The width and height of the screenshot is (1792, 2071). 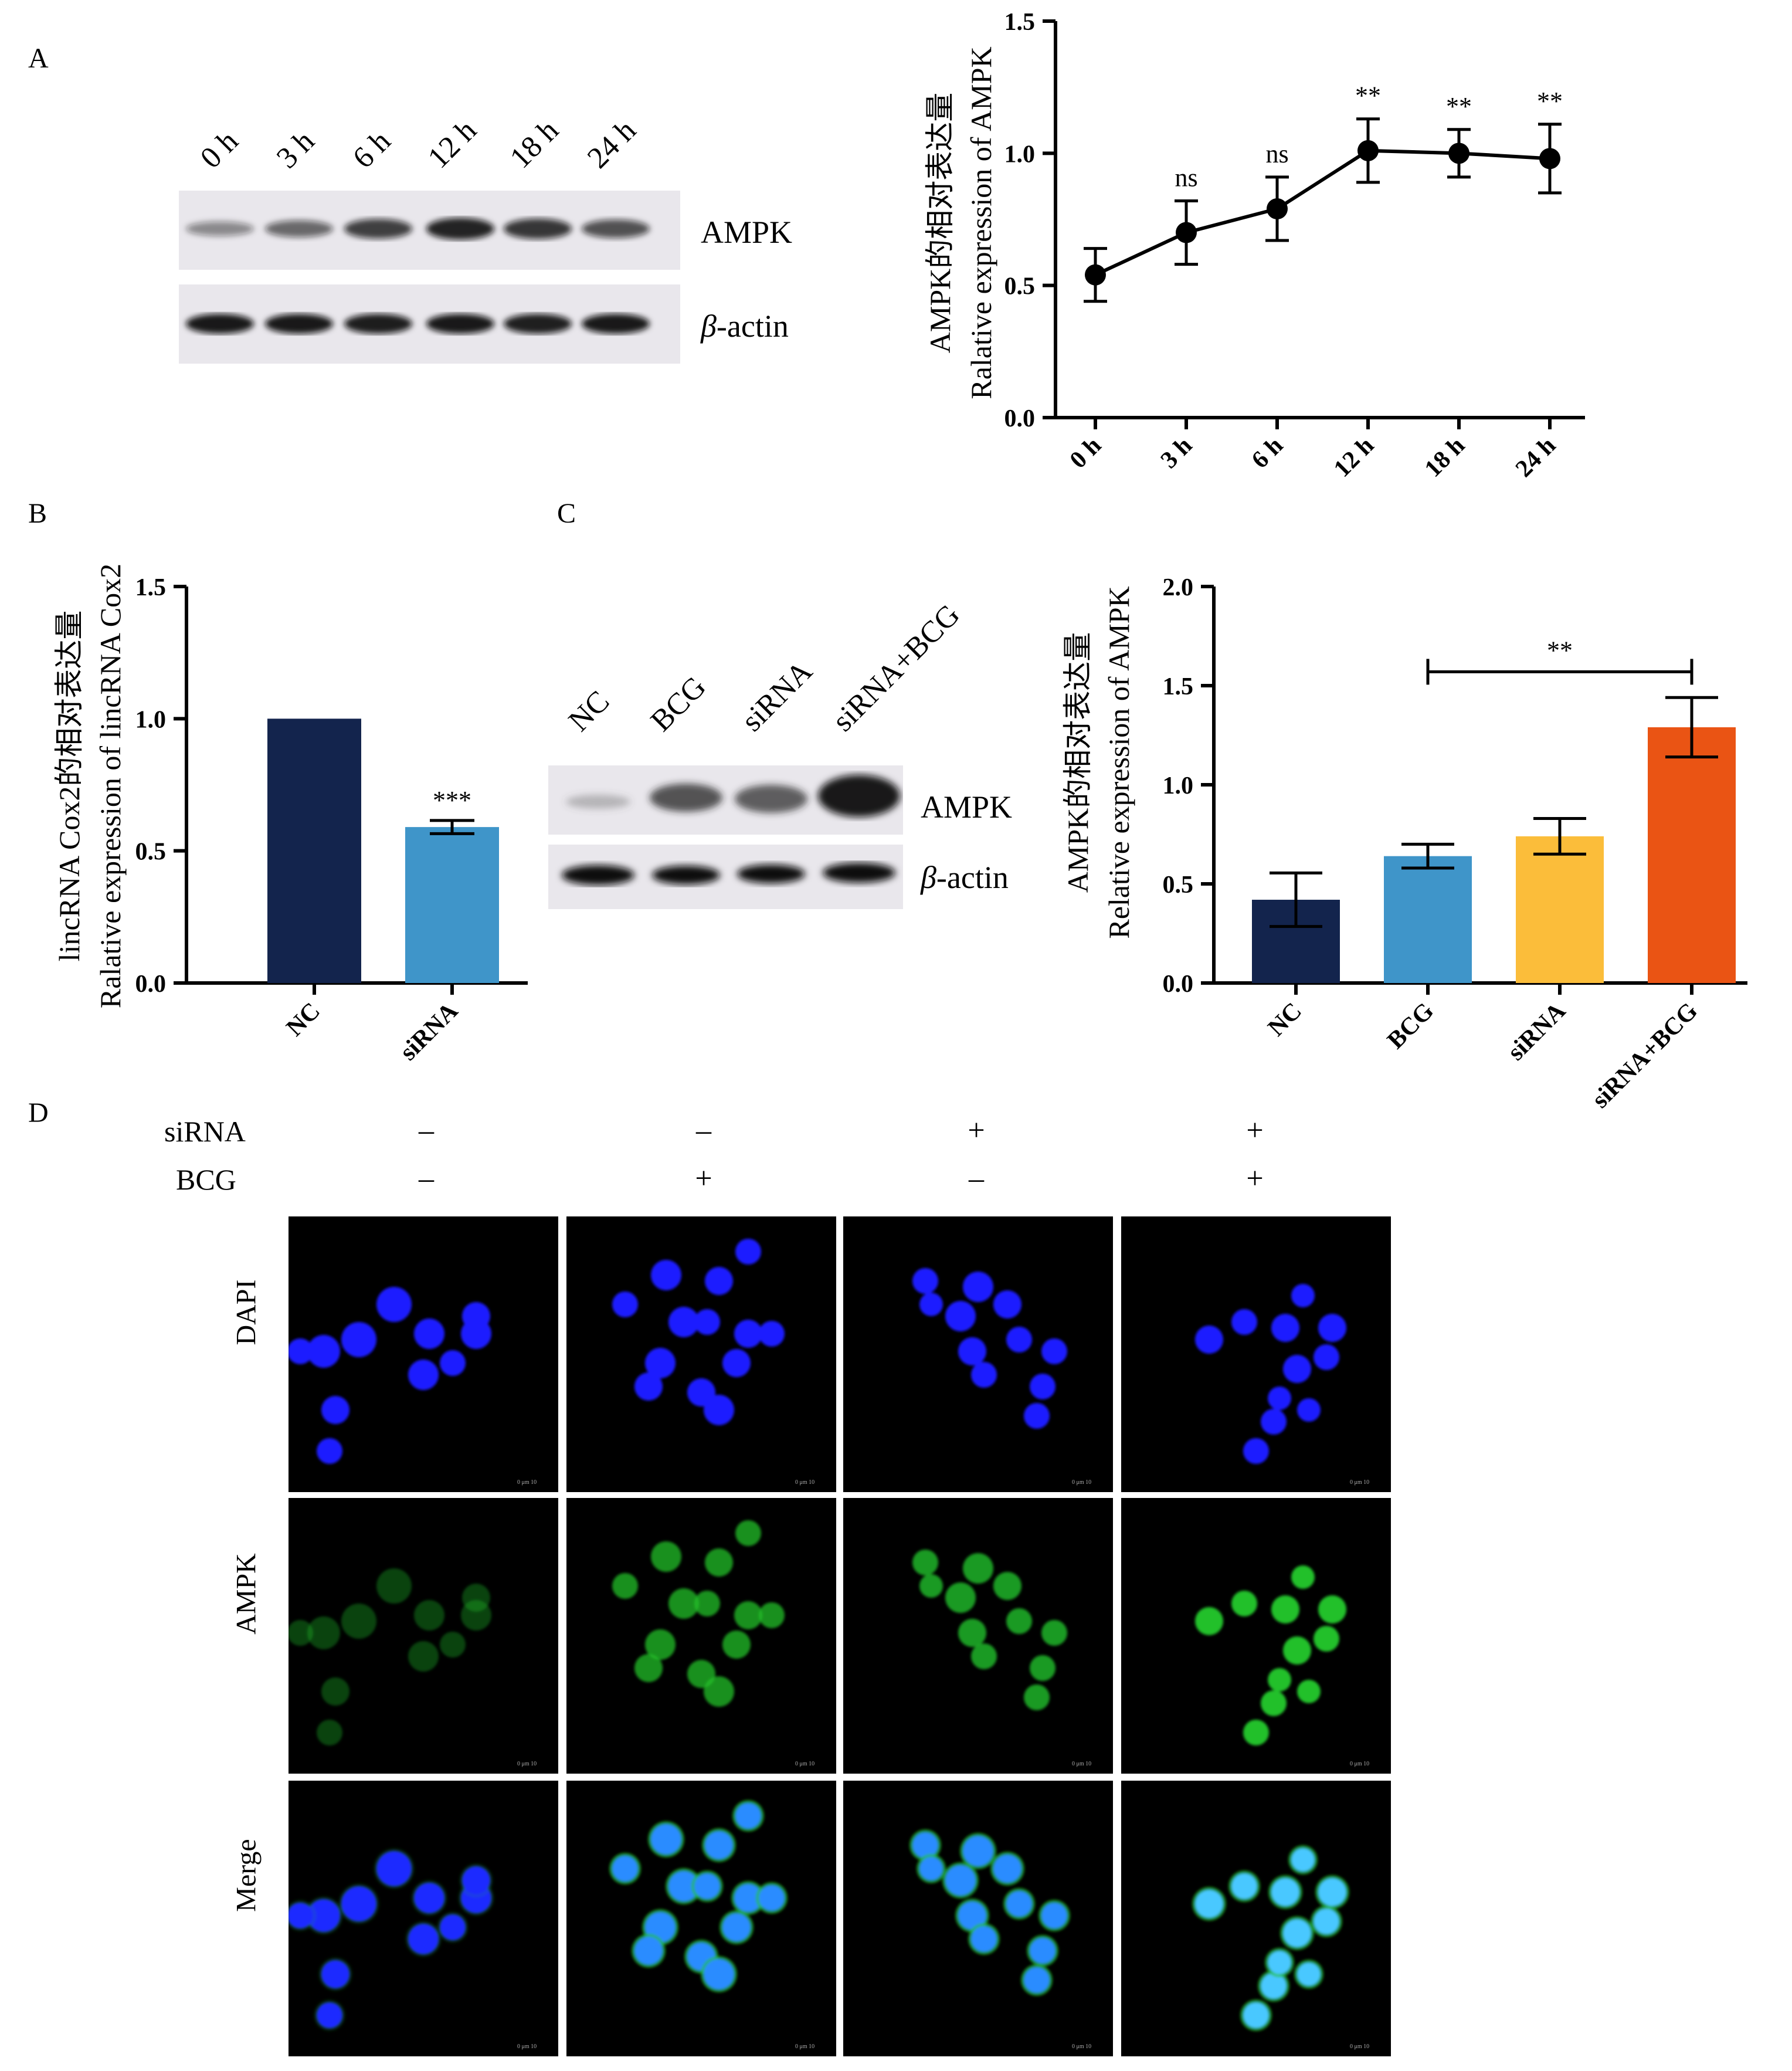 What do you see at coordinates (733, 796) in the screenshot?
I see `blot-c-ampk-bands` at bounding box center [733, 796].